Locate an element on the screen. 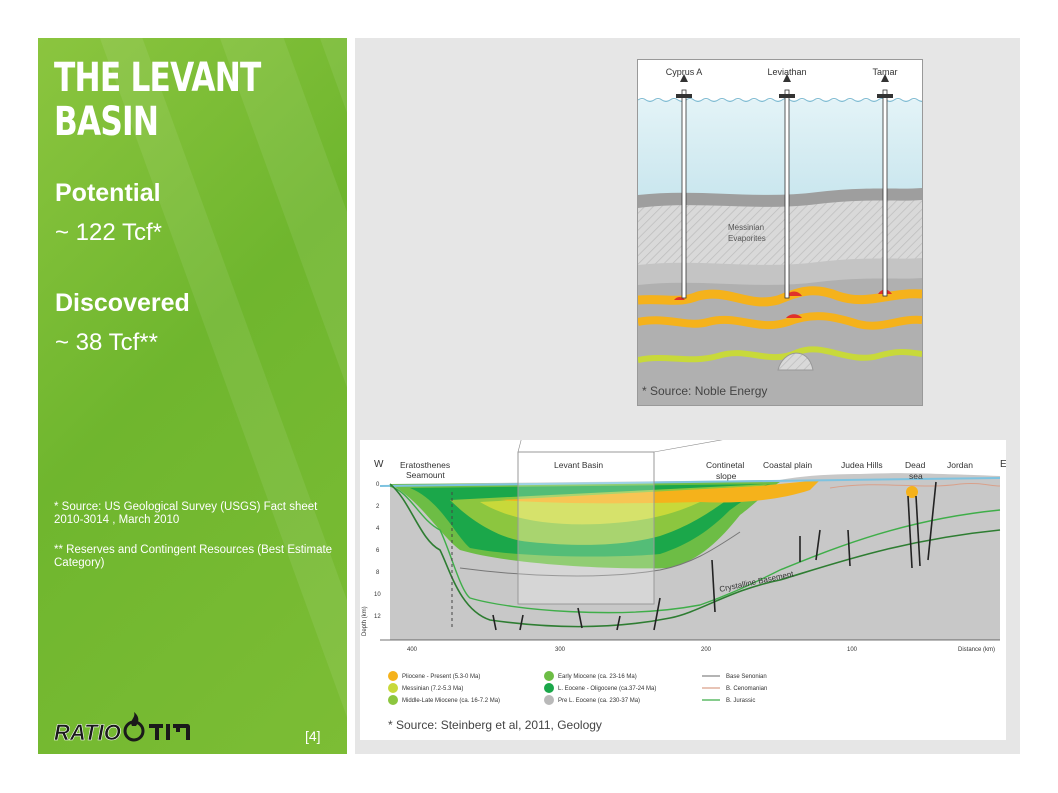 The width and height of the screenshot is (1058, 793). svg-text:Middle-Late Miocene (ca. 16-7.: Middle-Late Miocene (ca. 16-7.2 Ma) is located at coordinates (451, 701).